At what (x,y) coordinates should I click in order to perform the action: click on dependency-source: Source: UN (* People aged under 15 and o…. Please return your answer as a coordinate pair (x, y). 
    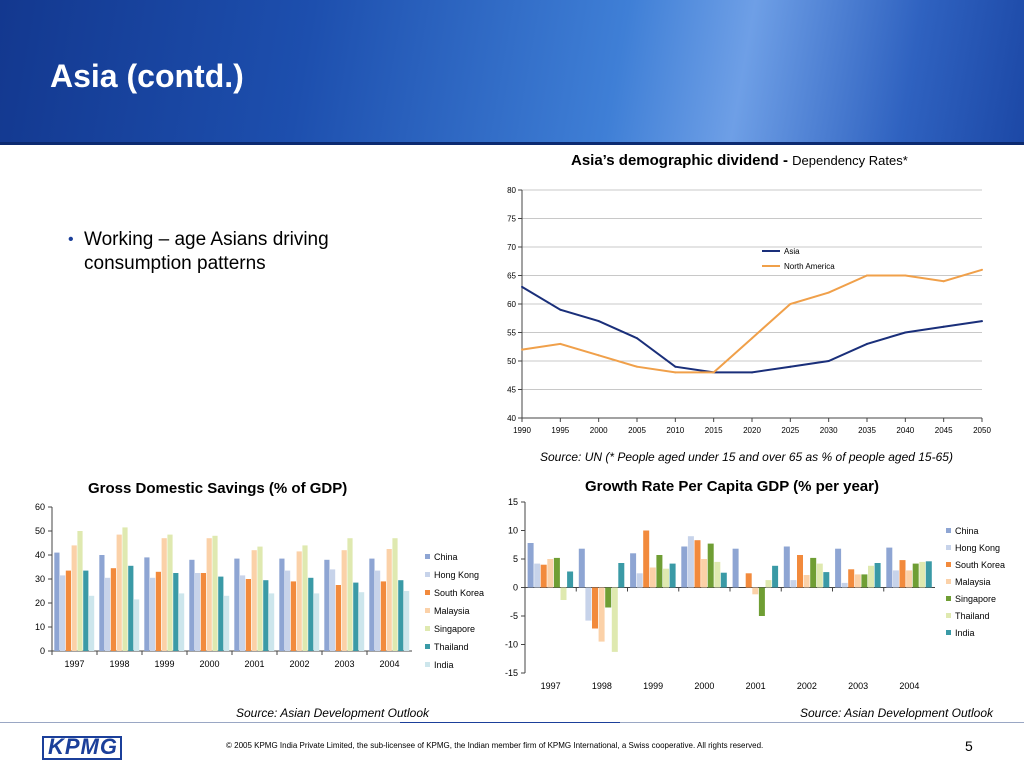
    Looking at the image, I should click on (746, 457).